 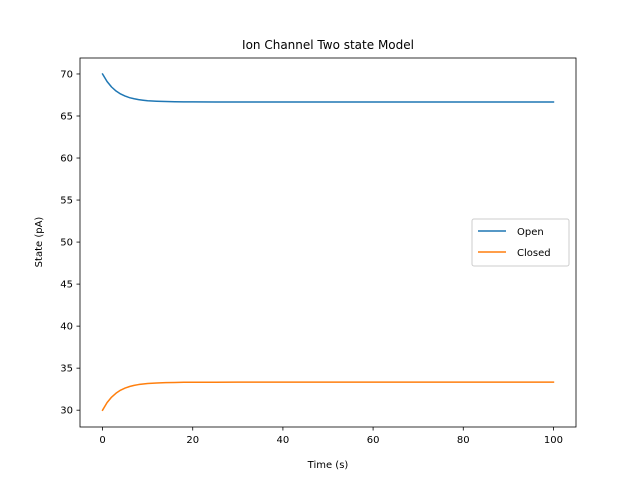 I want to click on x-tick-label: 100, so click(x=553, y=440).